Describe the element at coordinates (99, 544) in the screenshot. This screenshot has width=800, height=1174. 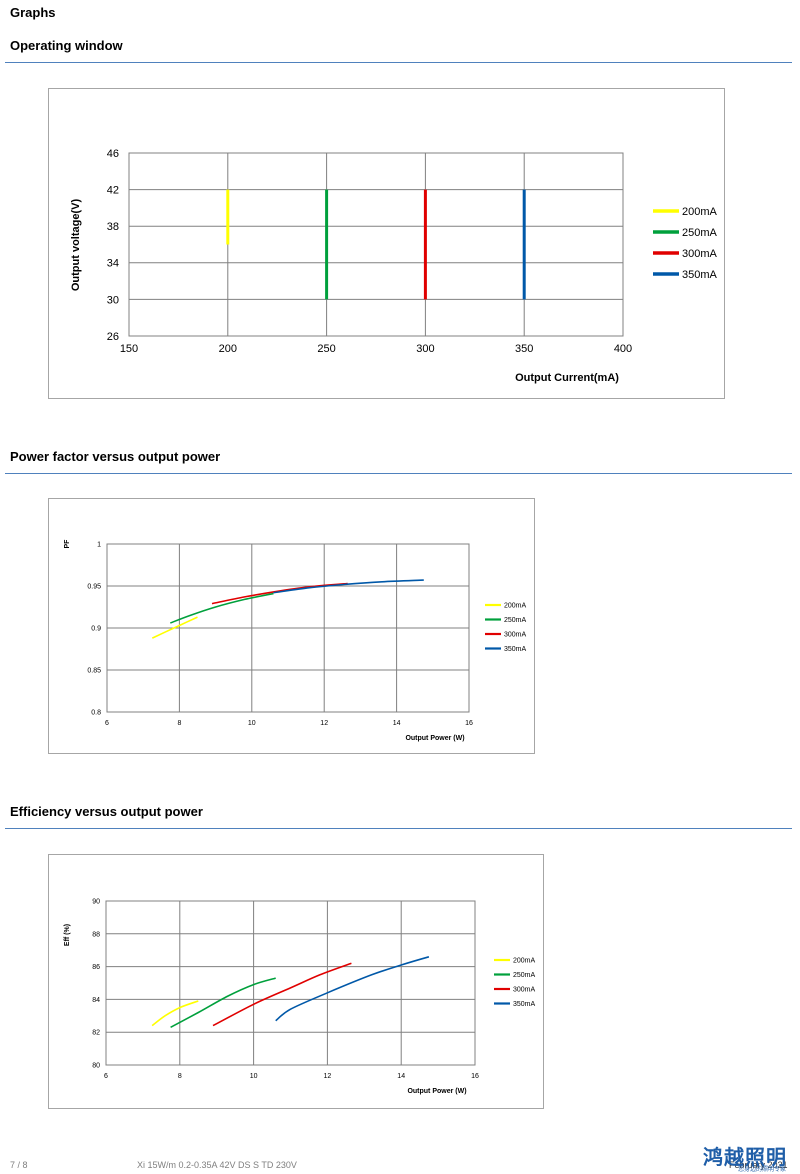
I see `y-tick-label: 1` at that location.